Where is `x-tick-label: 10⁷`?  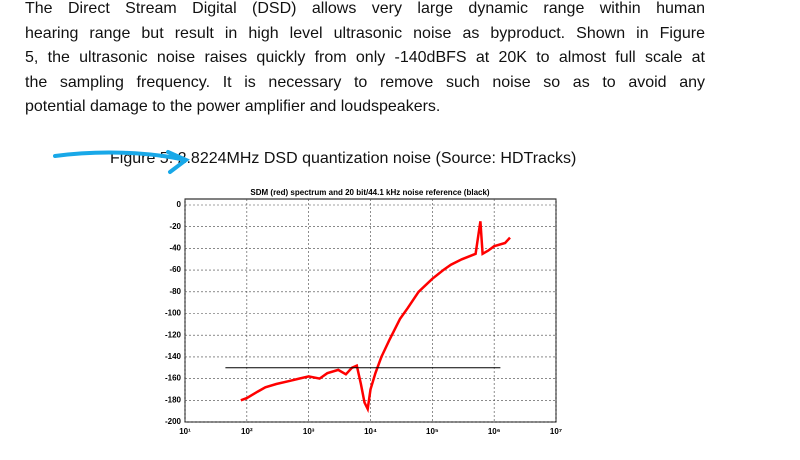
x-tick-label: 10⁷ is located at coordinates (556, 431).